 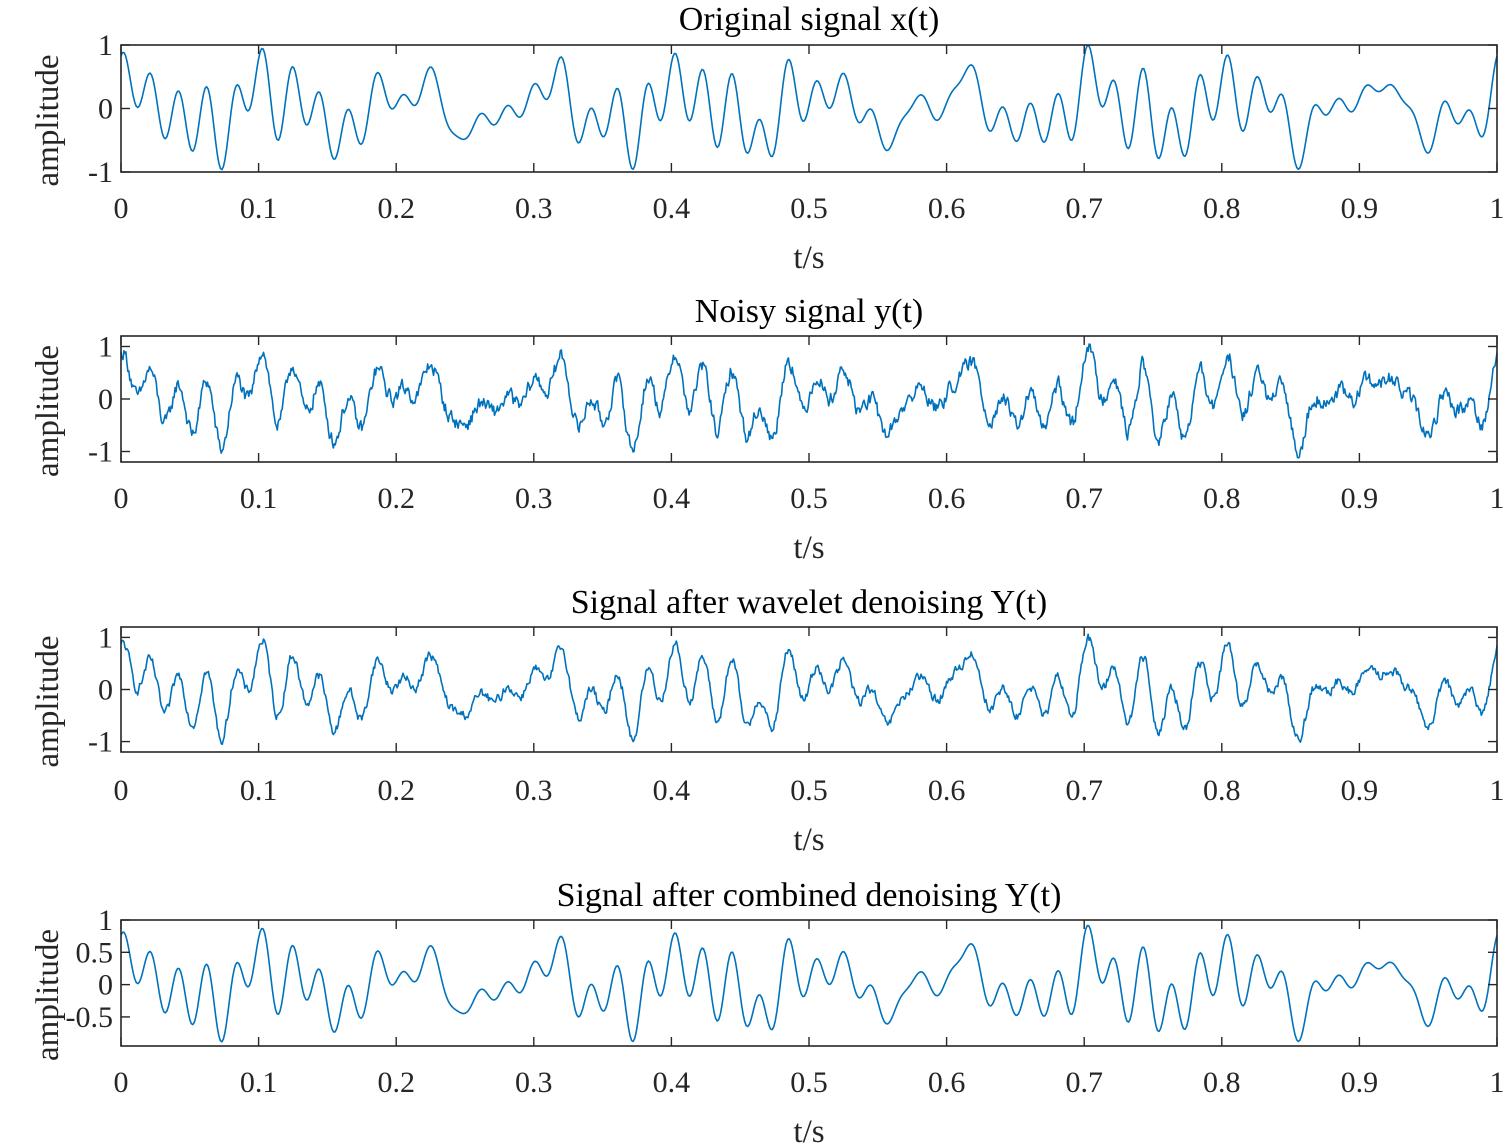 What do you see at coordinates (95, 952) in the screenshot?
I see `y-tick-label: 0.5` at bounding box center [95, 952].